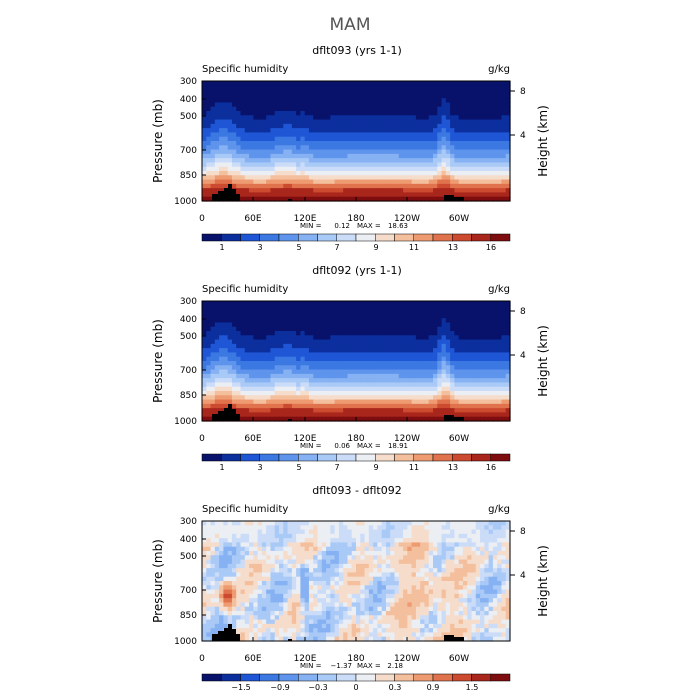  I want to click on units-label: g/kg, so click(499, 509).